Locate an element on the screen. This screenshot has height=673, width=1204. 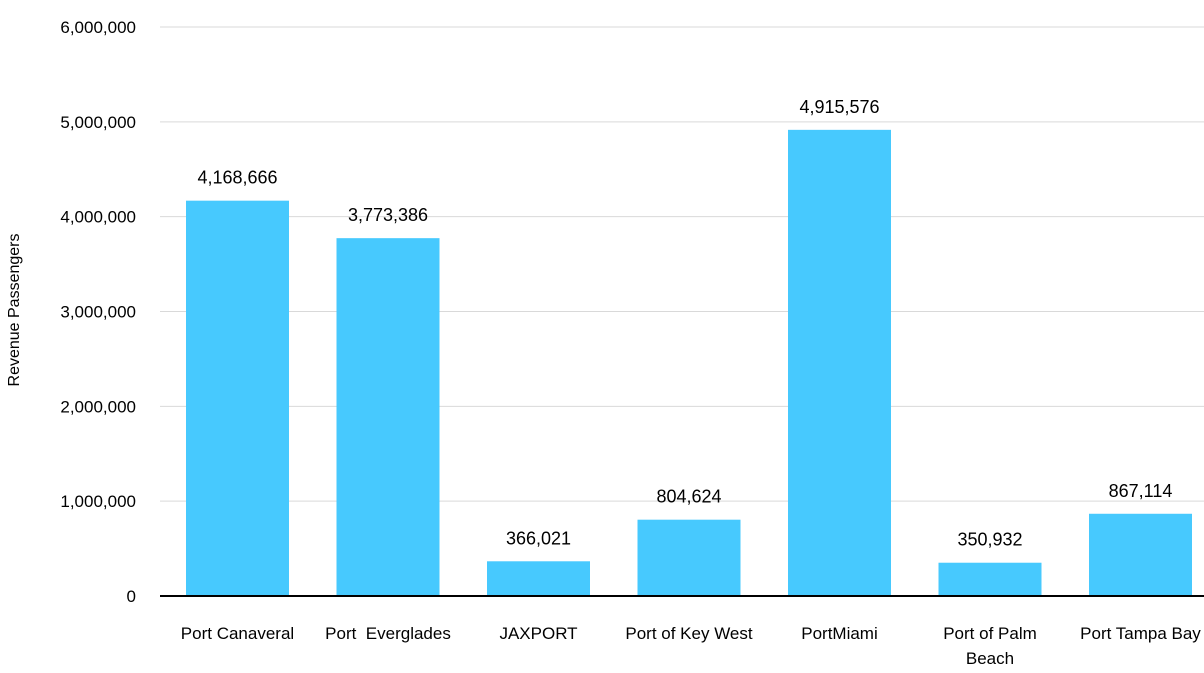
x-category-label: Port Tampa Bay is located at coordinates (1140, 633).